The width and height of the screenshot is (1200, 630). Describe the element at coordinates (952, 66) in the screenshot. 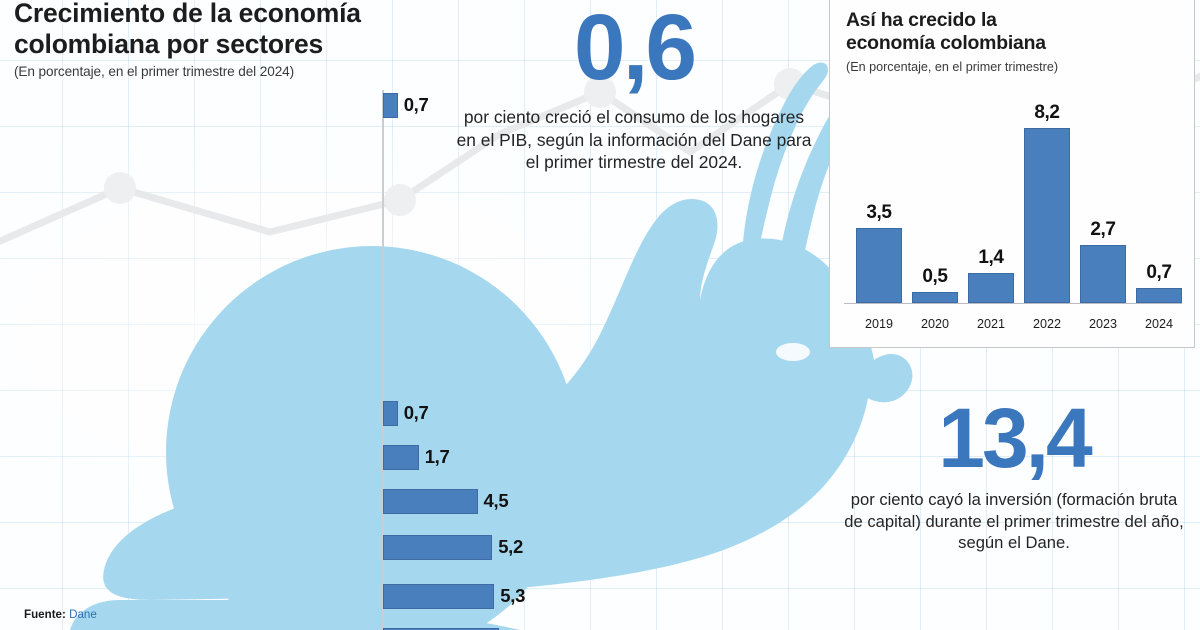

I see `right-panel-subtitle: (En porcentaje, en el primer trimestre)` at that location.